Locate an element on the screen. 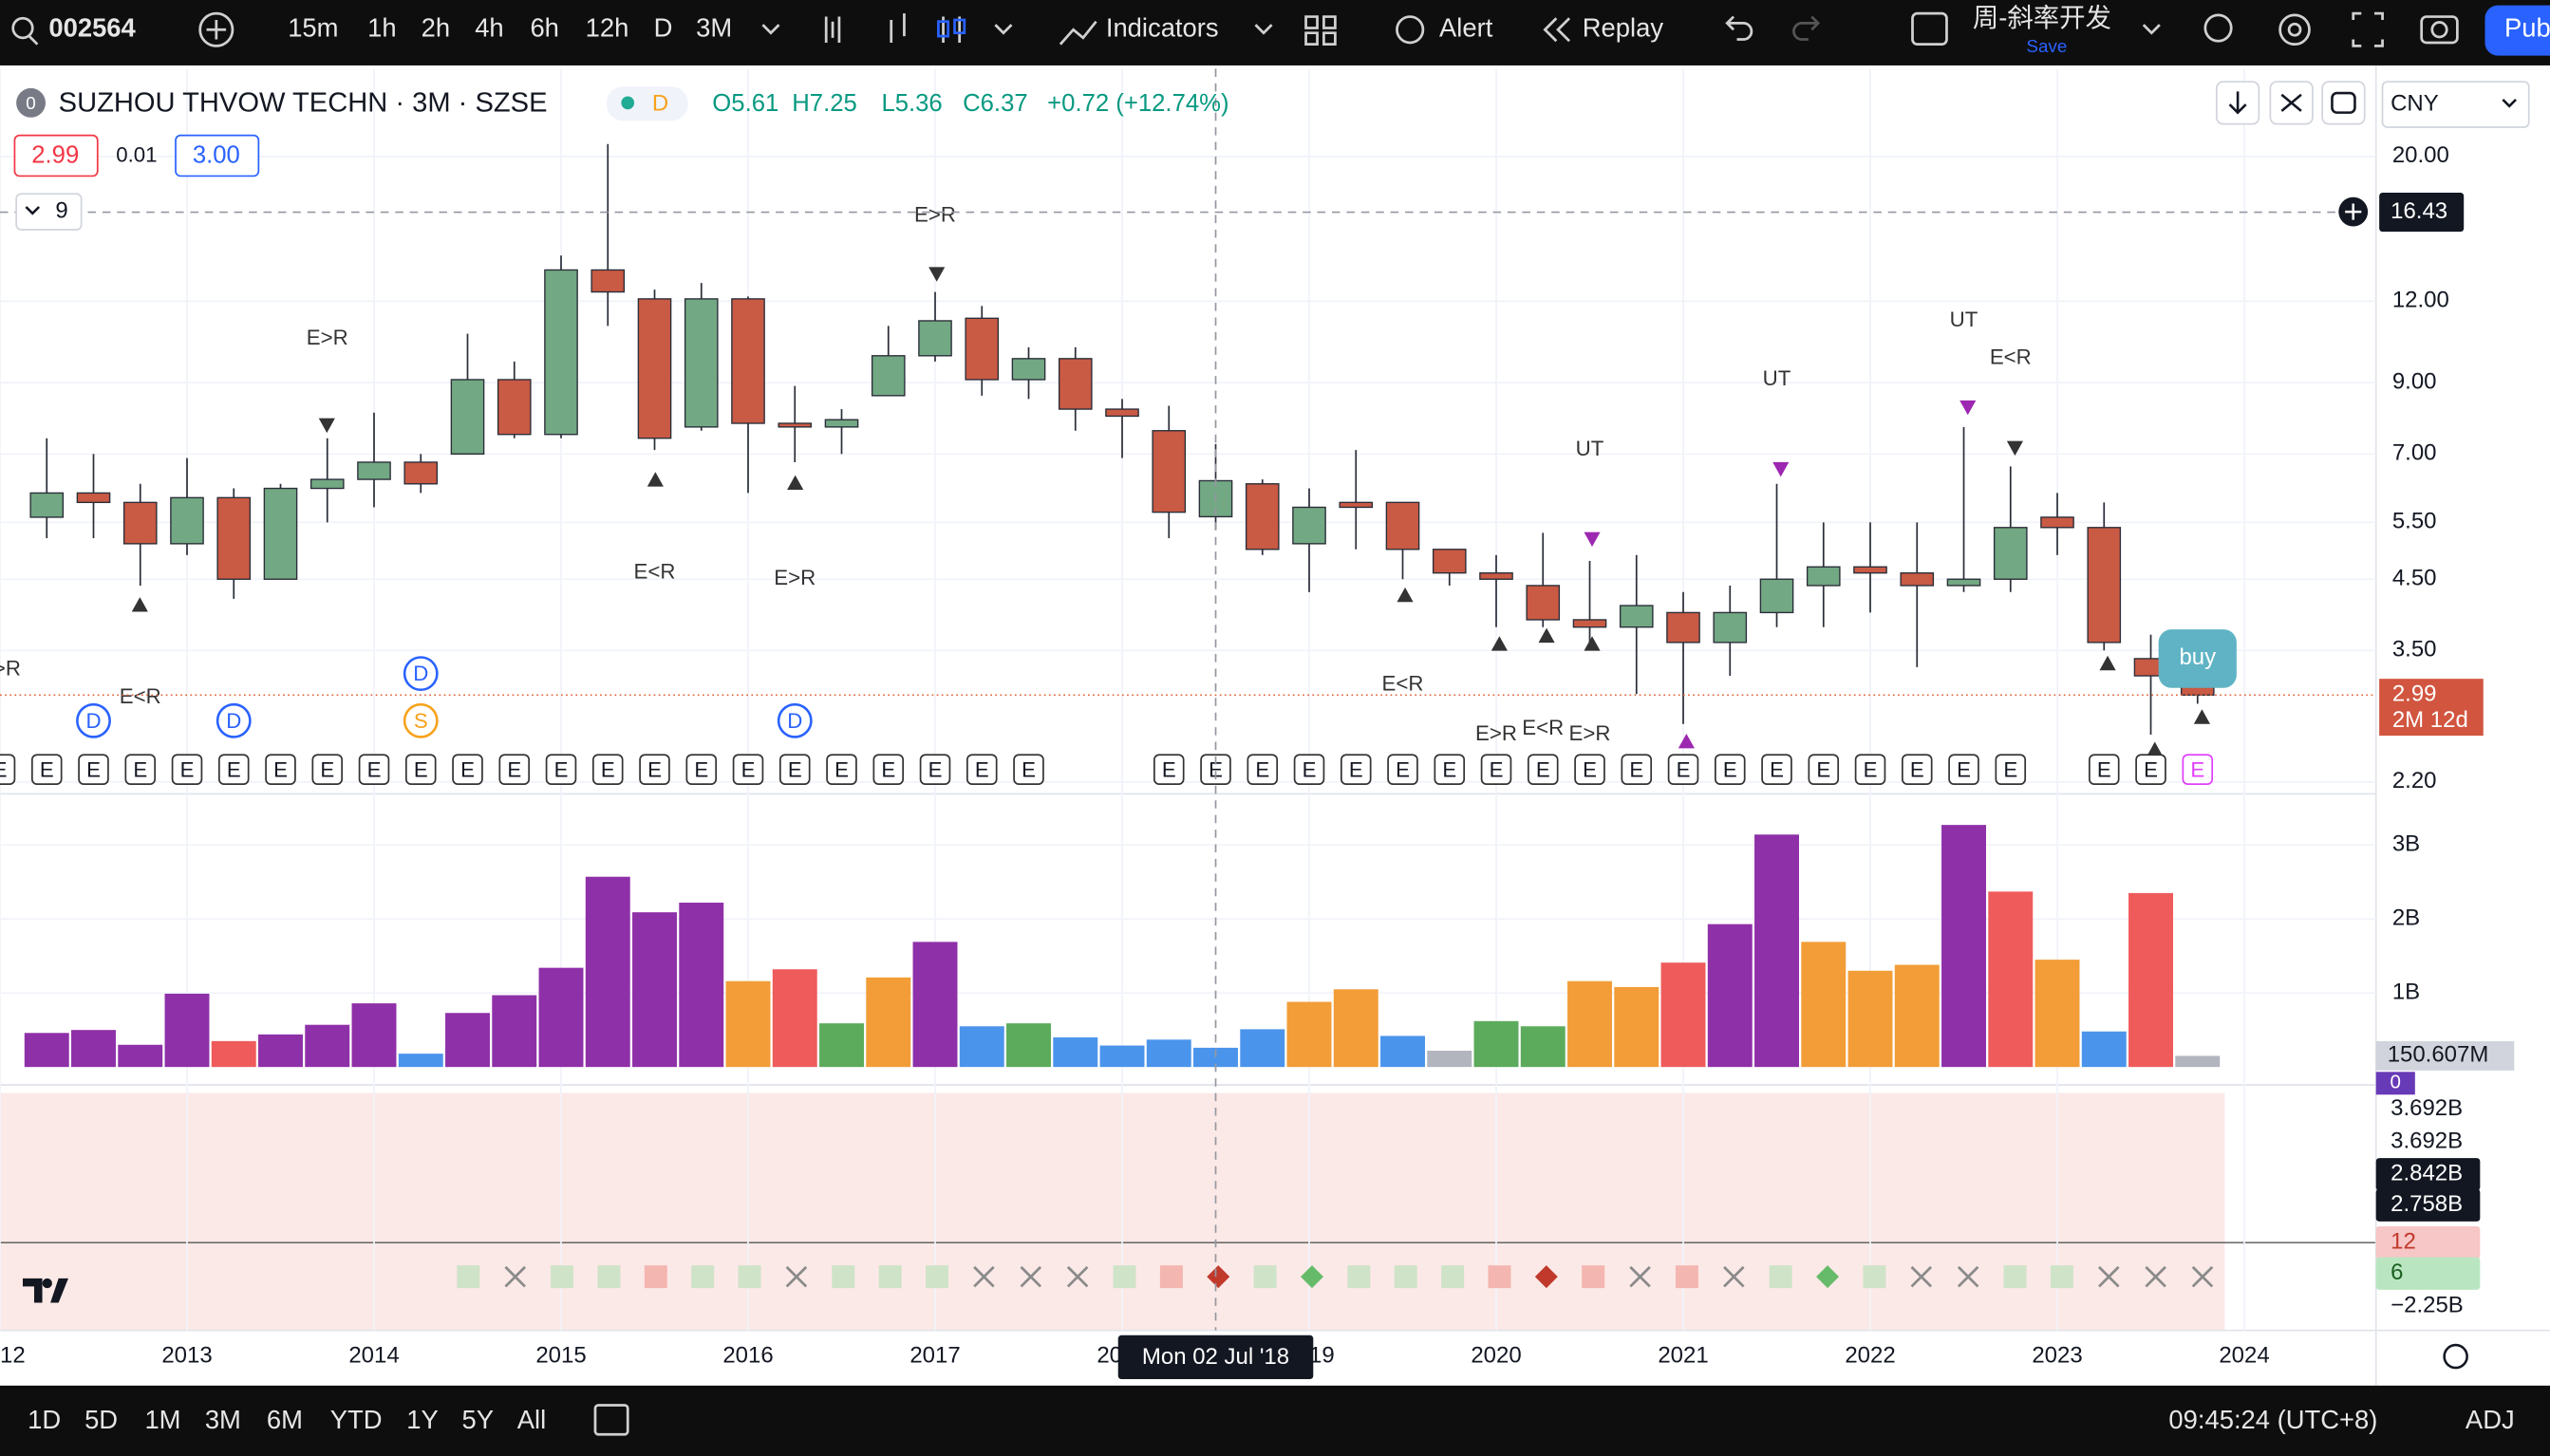 The image size is (2550, 1456). interval-button: D is located at coordinates (663, 27).